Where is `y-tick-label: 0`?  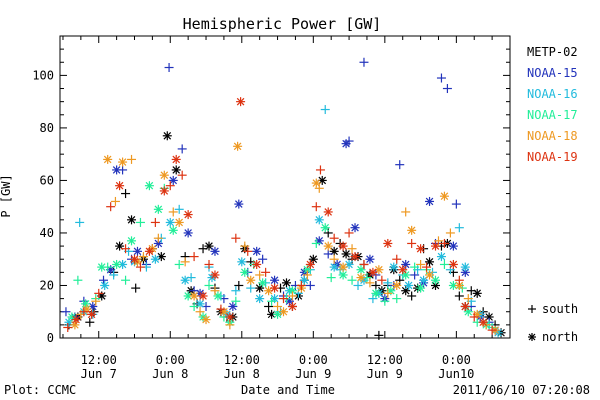 y-tick-label: 0 is located at coordinates (50, 338).